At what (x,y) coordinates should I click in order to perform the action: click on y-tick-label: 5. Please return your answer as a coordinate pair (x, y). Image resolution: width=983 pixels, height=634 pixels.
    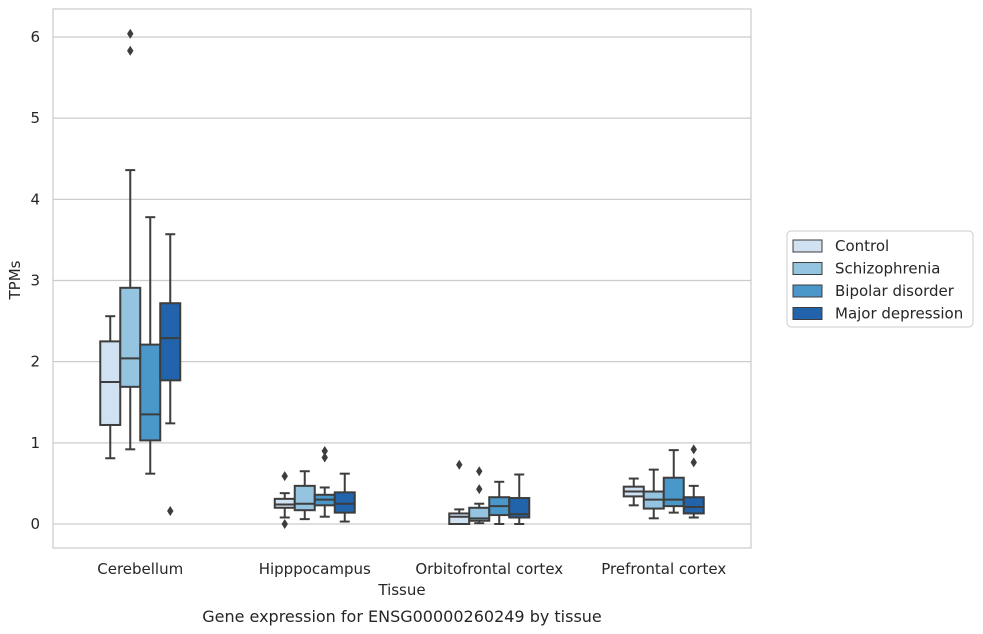
    Looking at the image, I should click on (35, 118).